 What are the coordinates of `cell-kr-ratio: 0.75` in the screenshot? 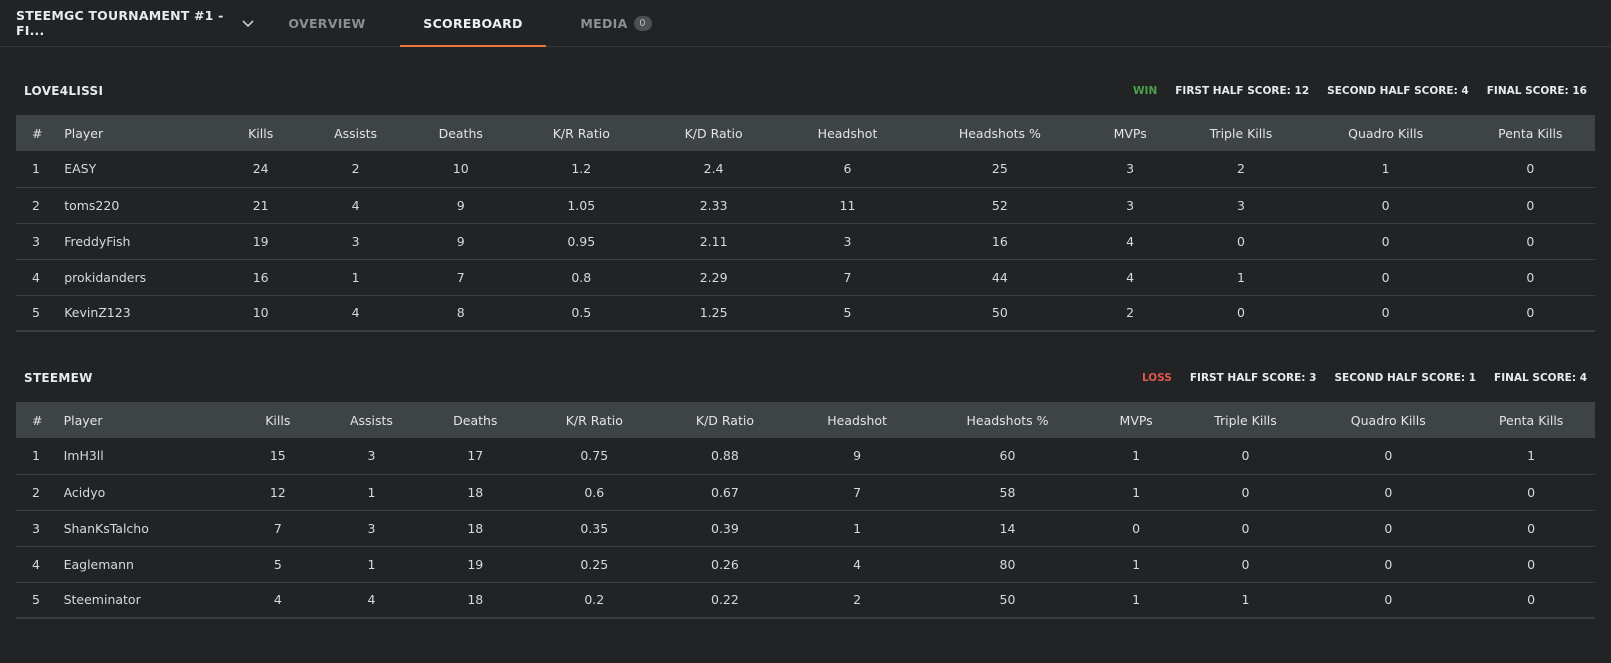 It's located at (594, 456).